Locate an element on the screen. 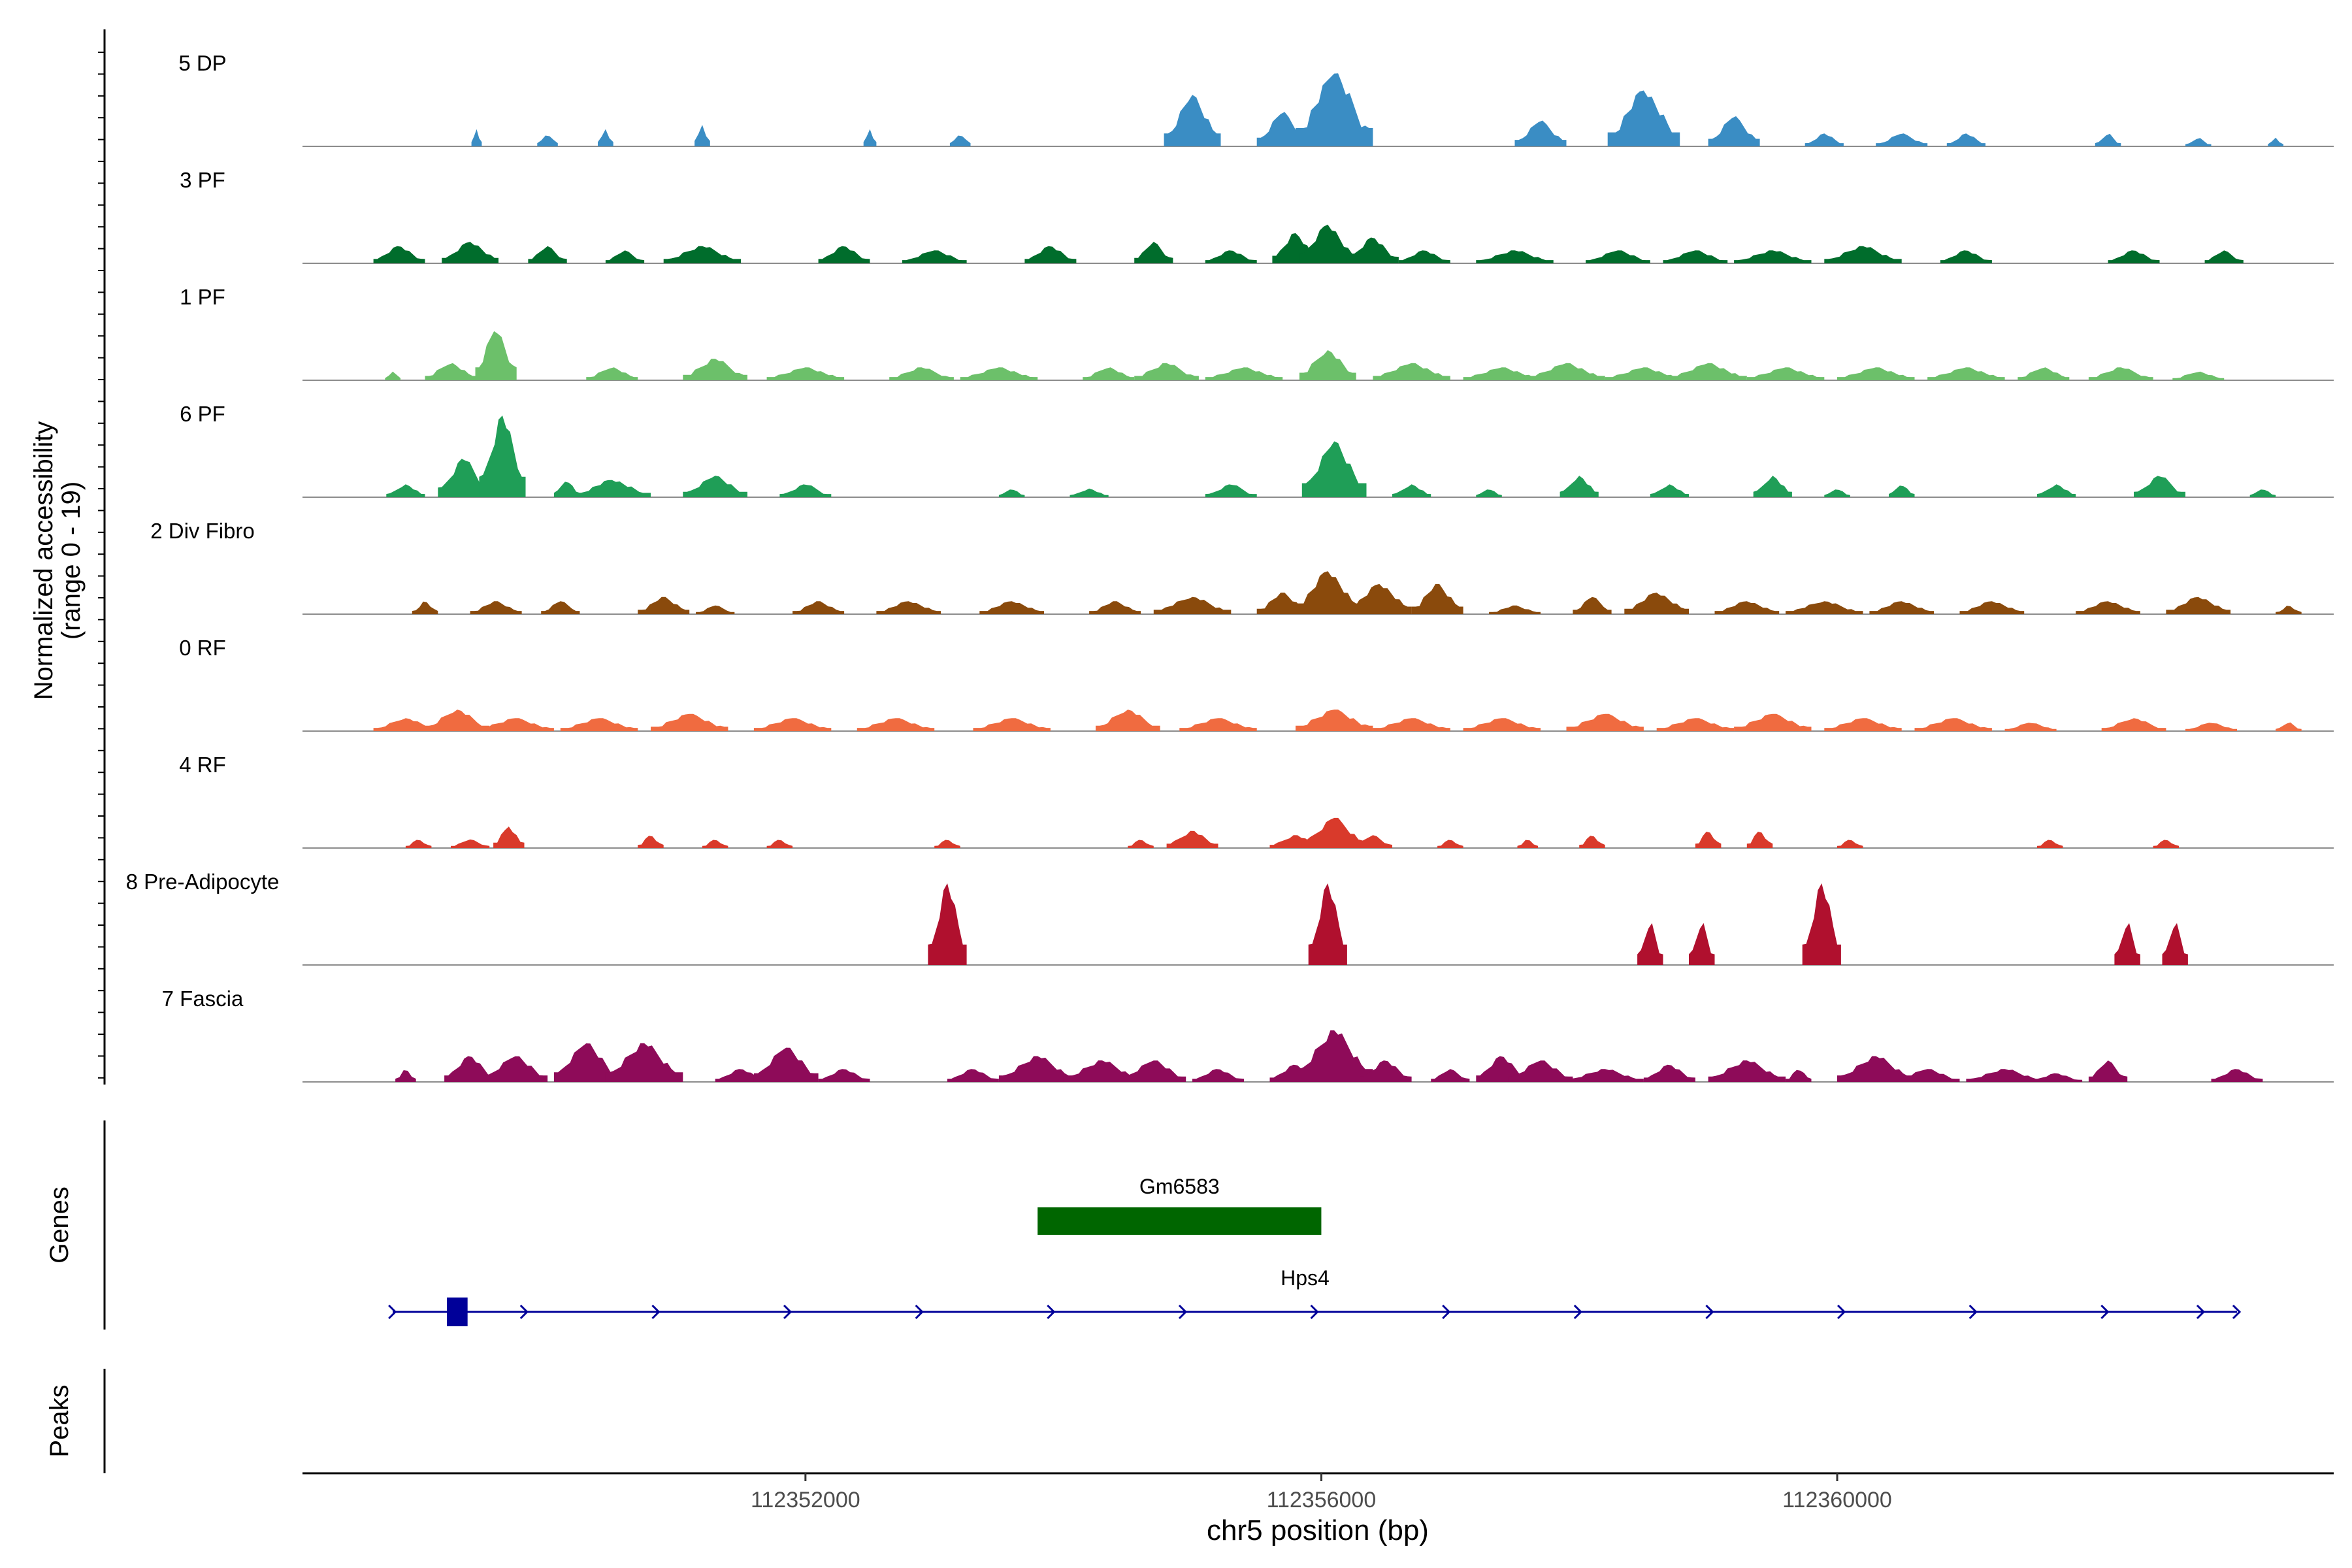 The width and height of the screenshot is (2352, 1568). track-label: 7 Fascia is located at coordinates (203, 999).